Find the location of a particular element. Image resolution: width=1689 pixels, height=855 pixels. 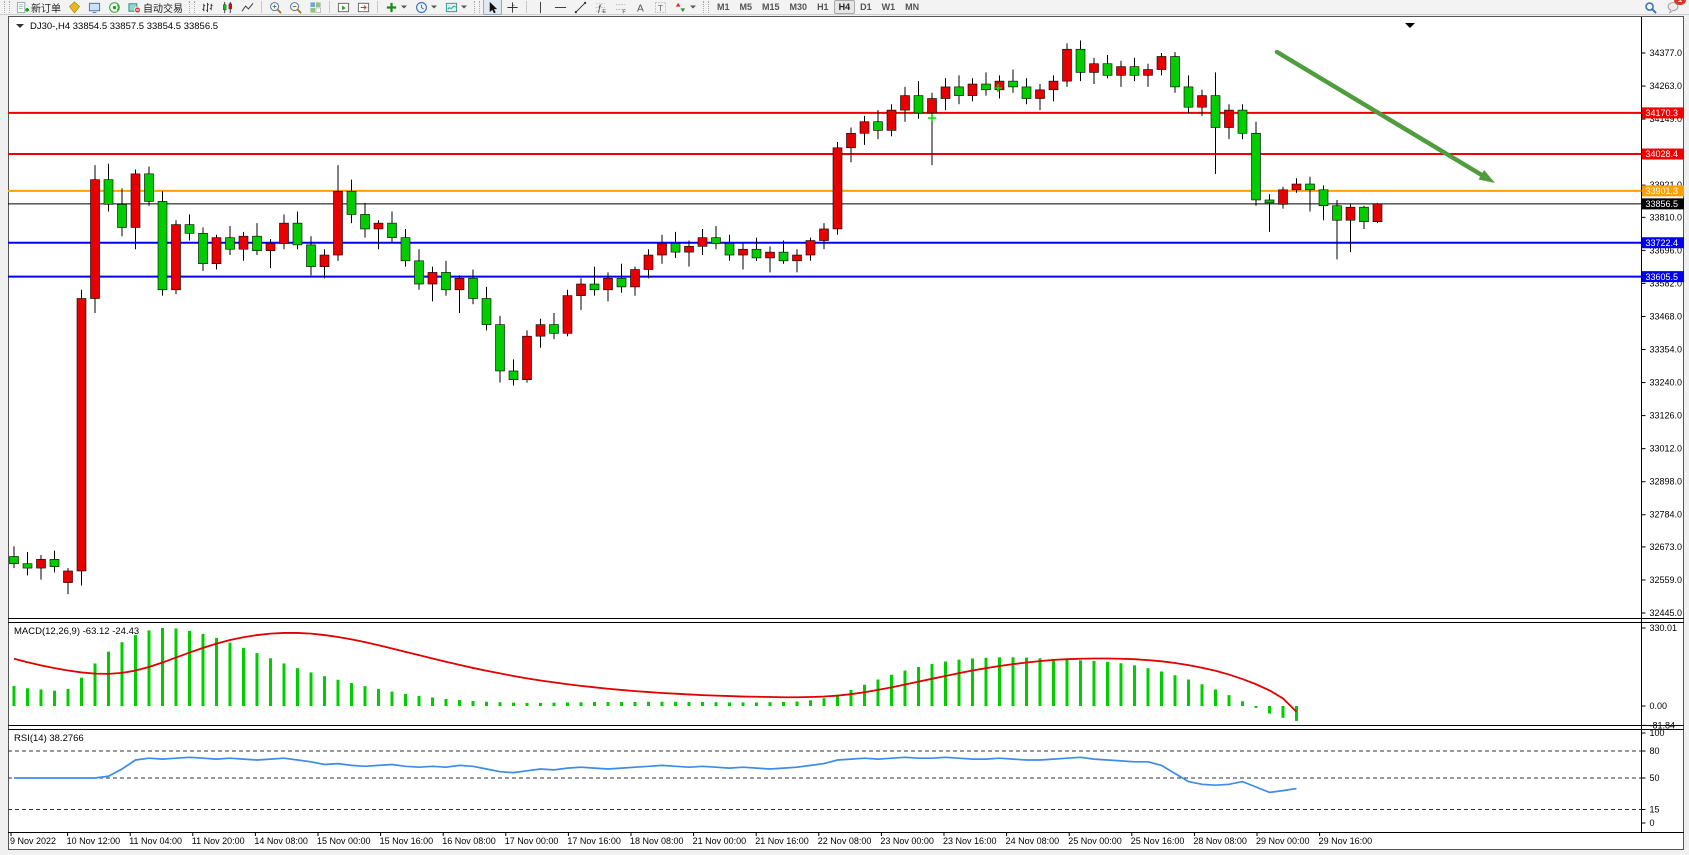

svg-text: 29 Nov 16:00 is located at coordinates (1346, 841).